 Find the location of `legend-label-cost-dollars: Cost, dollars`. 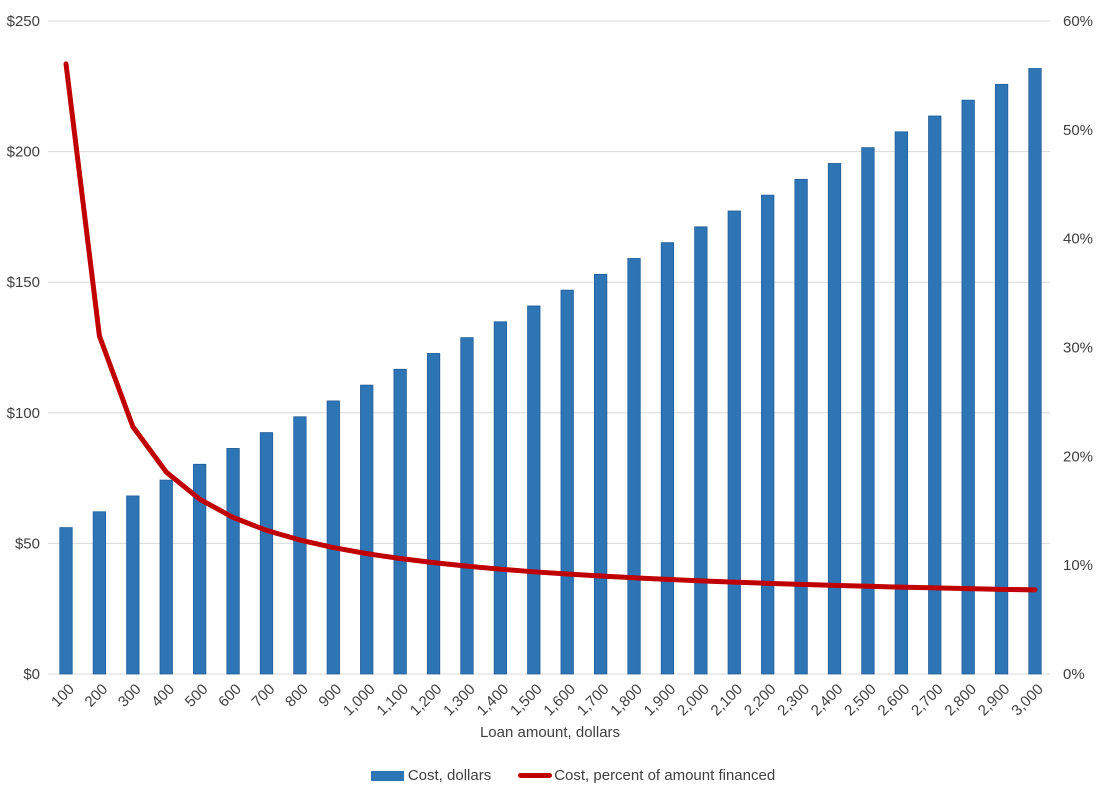

legend-label-cost-dollars: Cost, dollars is located at coordinates (449, 775).